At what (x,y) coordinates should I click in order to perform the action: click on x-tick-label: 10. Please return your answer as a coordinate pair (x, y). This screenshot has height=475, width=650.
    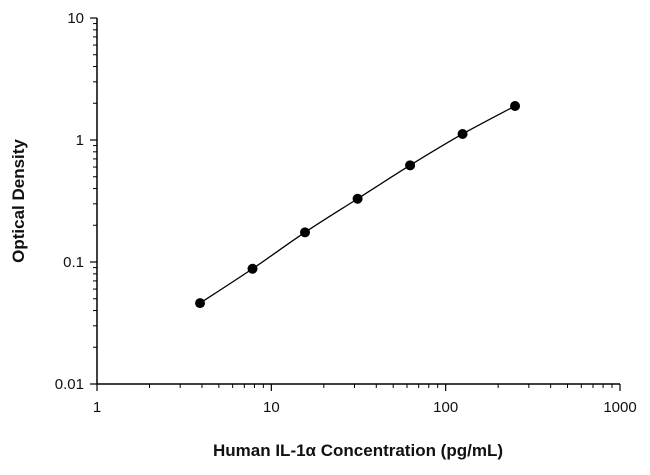
    Looking at the image, I should click on (271, 407).